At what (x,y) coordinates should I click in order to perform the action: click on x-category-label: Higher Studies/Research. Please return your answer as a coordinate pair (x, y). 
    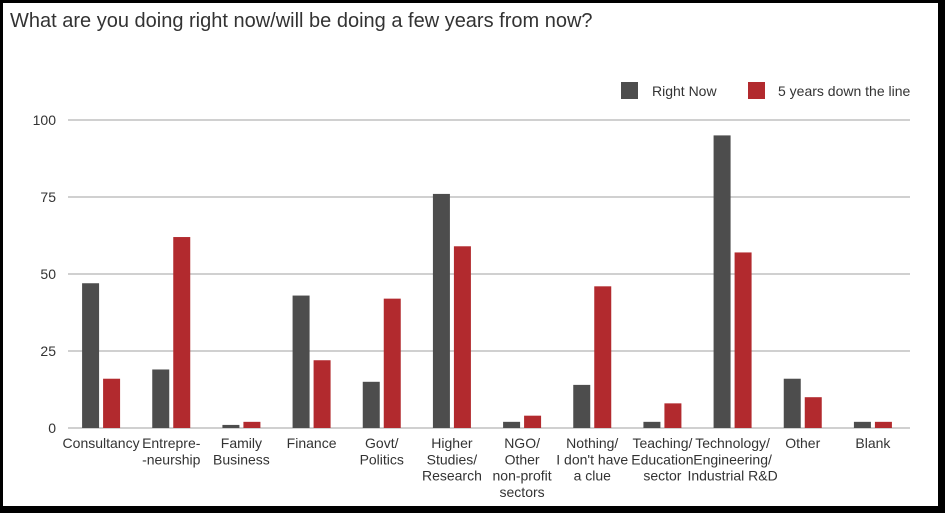
    Looking at the image, I should click on (452, 459).